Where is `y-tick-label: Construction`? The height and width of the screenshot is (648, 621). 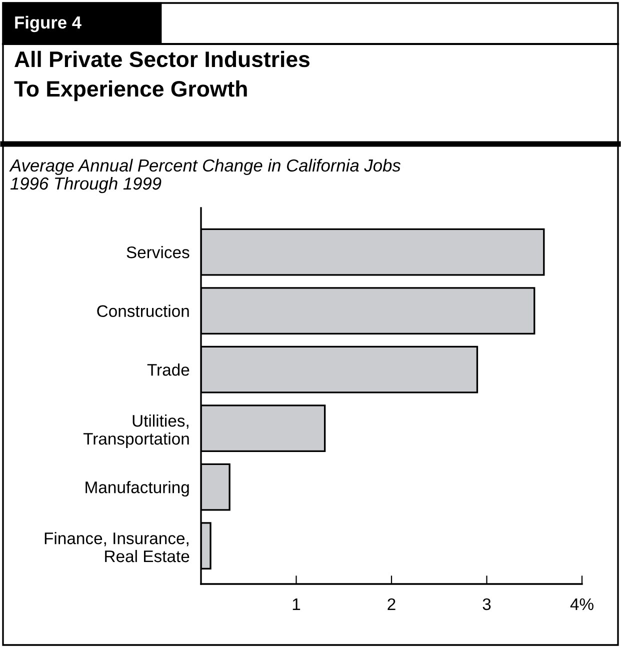
y-tick-label: Construction is located at coordinates (143, 311).